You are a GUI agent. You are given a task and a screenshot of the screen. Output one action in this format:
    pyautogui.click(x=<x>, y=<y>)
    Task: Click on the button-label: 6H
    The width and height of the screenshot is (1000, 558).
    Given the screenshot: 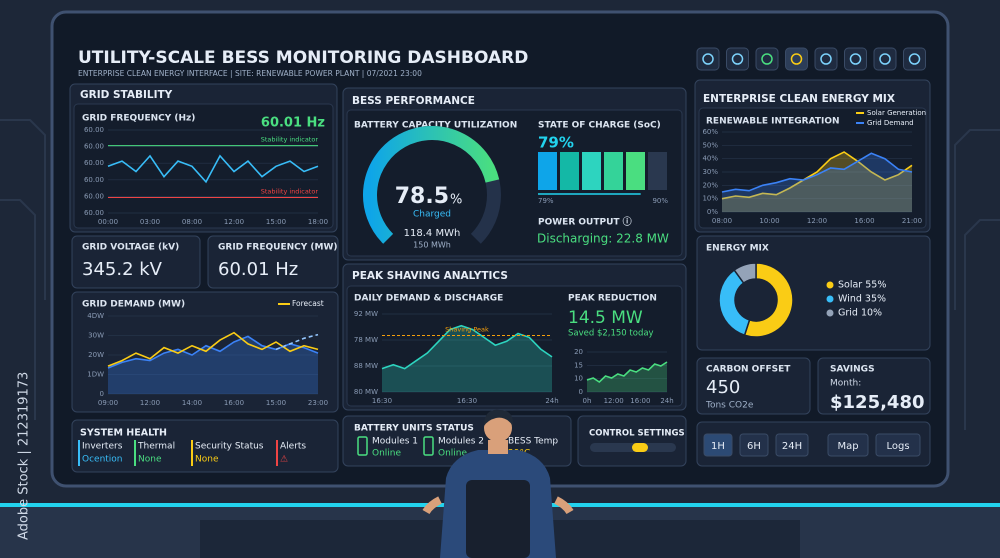 What is the action you would take?
    pyautogui.click(x=754, y=446)
    